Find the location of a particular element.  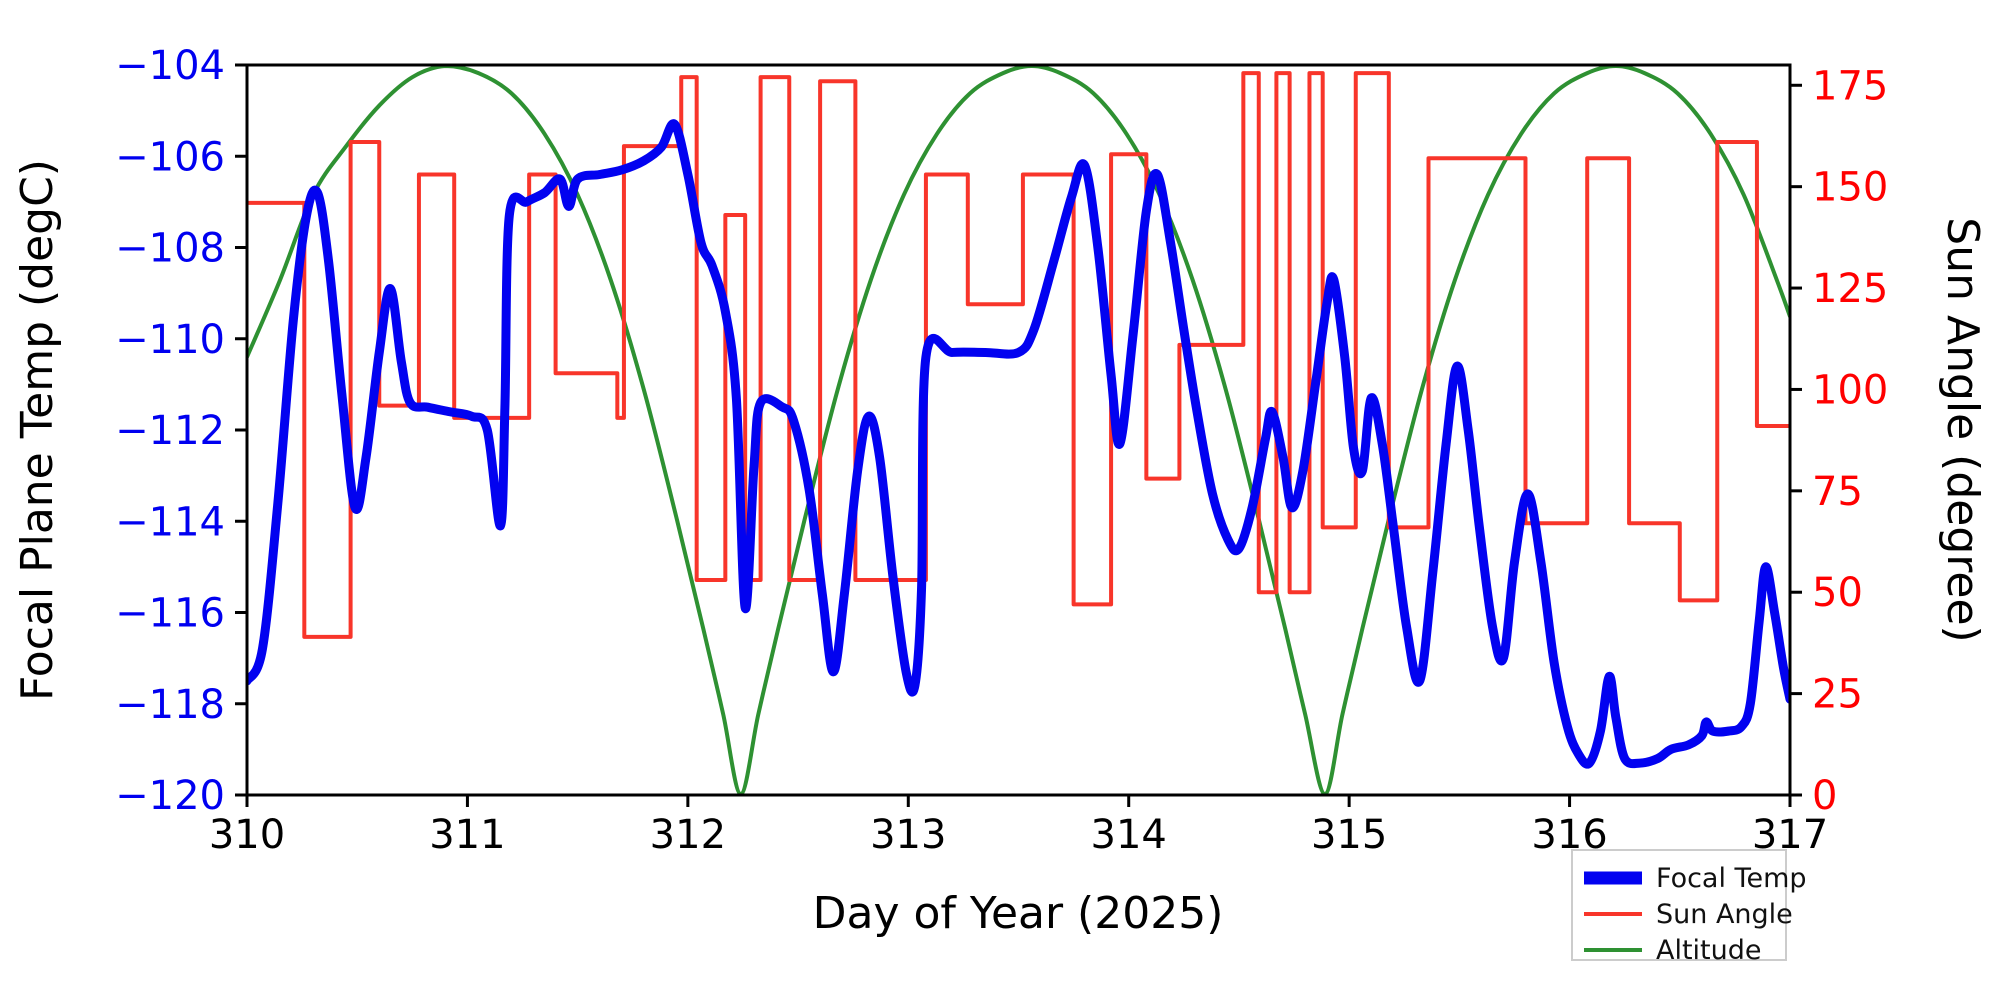

x-tick-label: 312 is located at coordinates (688, 835).